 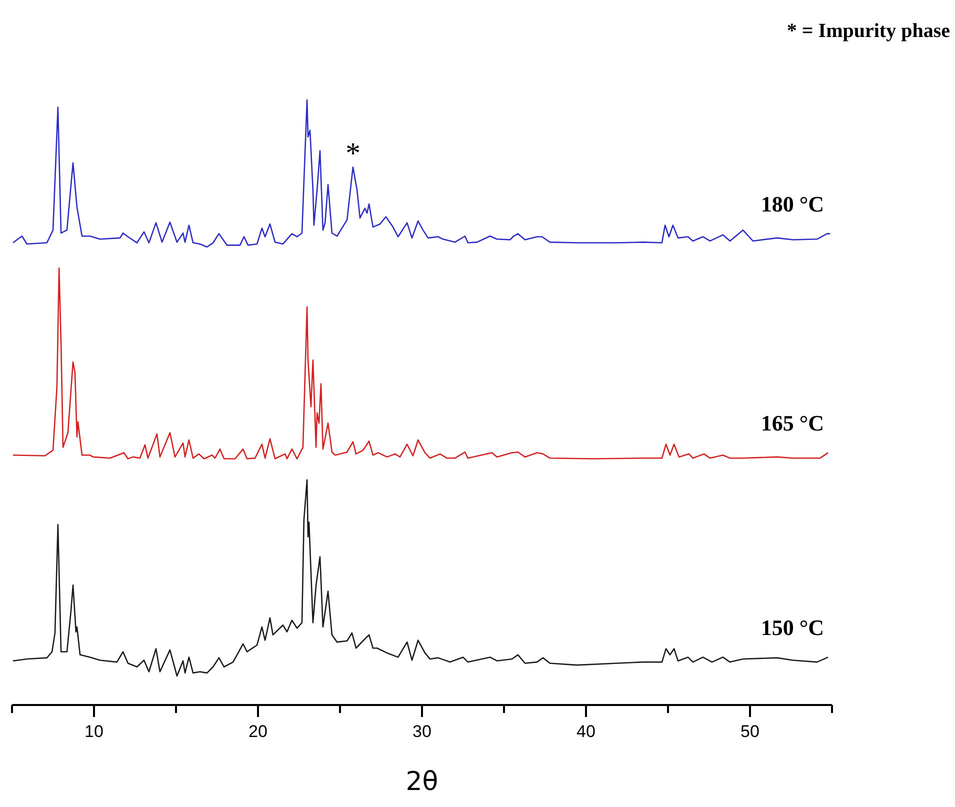 I want to click on x-tick-label: 50, so click(x=750, y=731).